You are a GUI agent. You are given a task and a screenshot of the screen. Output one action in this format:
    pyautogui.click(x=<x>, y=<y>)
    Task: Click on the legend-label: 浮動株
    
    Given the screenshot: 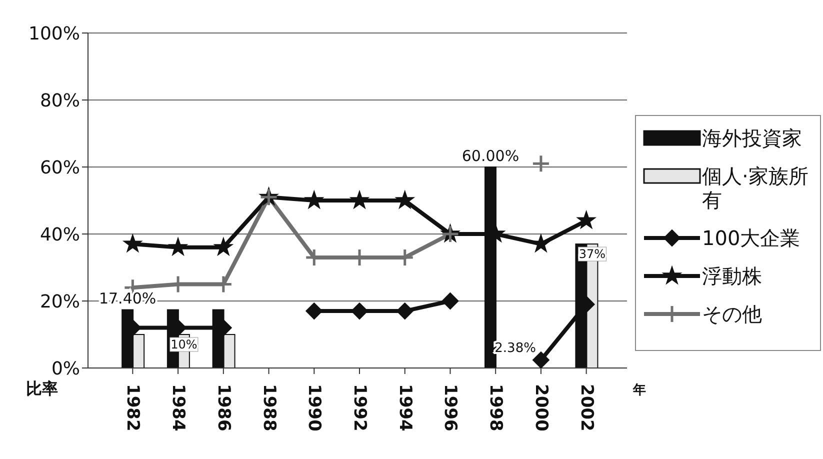 What is the action you would take?
    pyautogui.click(x=732, y=276)
    